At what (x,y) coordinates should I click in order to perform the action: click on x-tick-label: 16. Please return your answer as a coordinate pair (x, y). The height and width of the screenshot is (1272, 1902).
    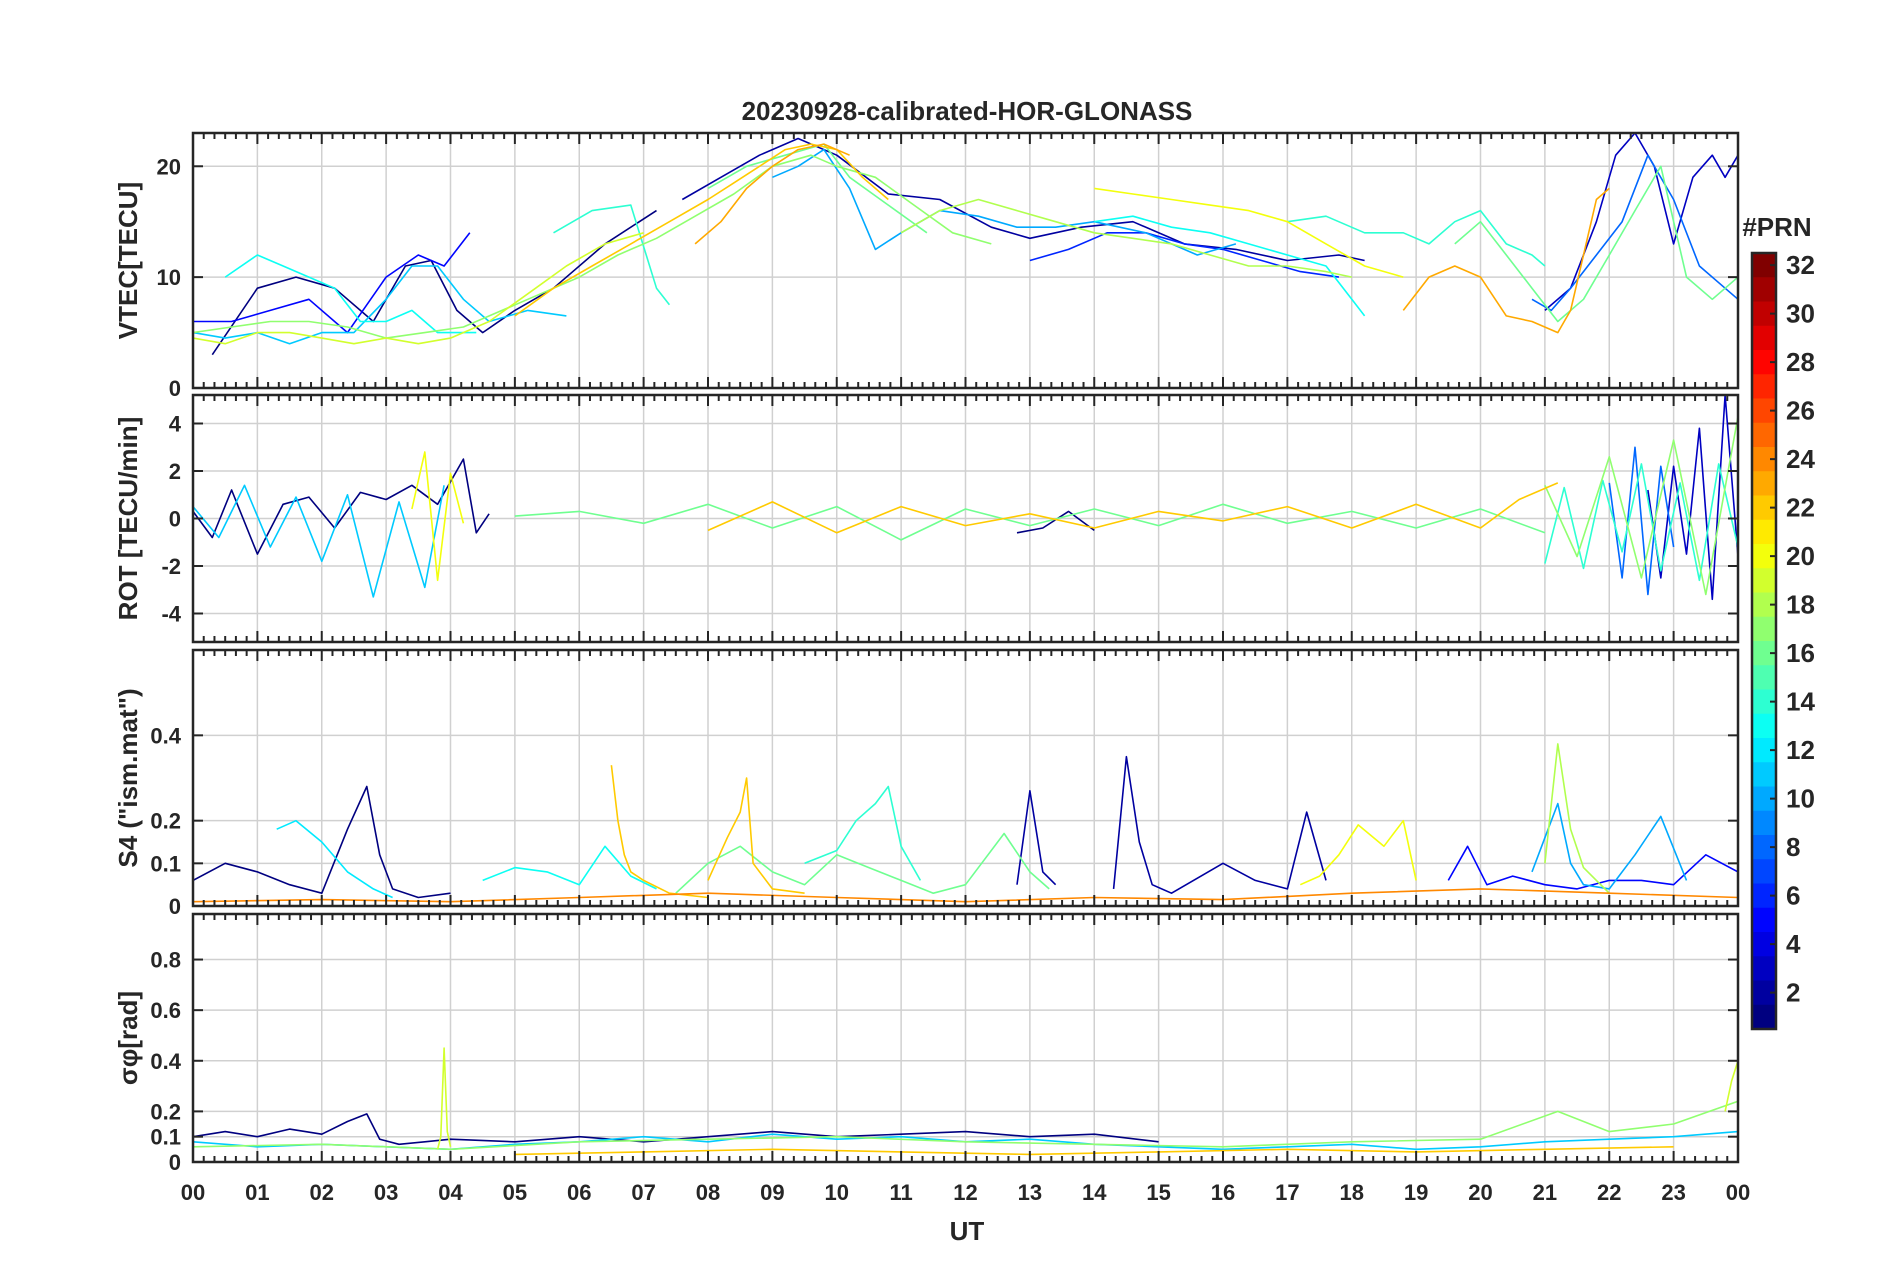
    Looking at the image, I should click on (1223, 1192).